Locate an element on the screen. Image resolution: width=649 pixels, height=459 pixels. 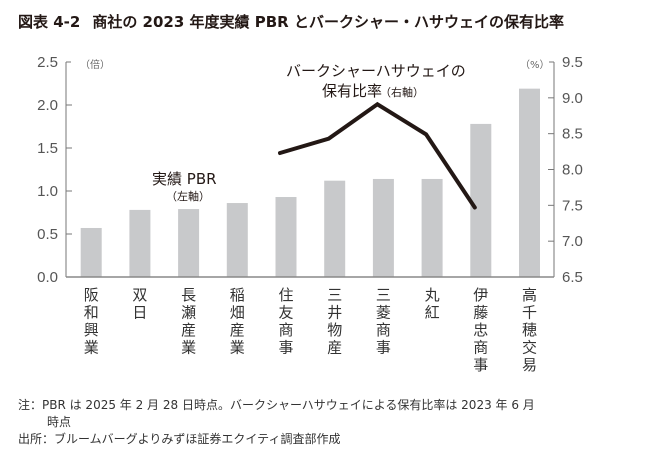
category-char: 長 is located at coordinates (188, 295).